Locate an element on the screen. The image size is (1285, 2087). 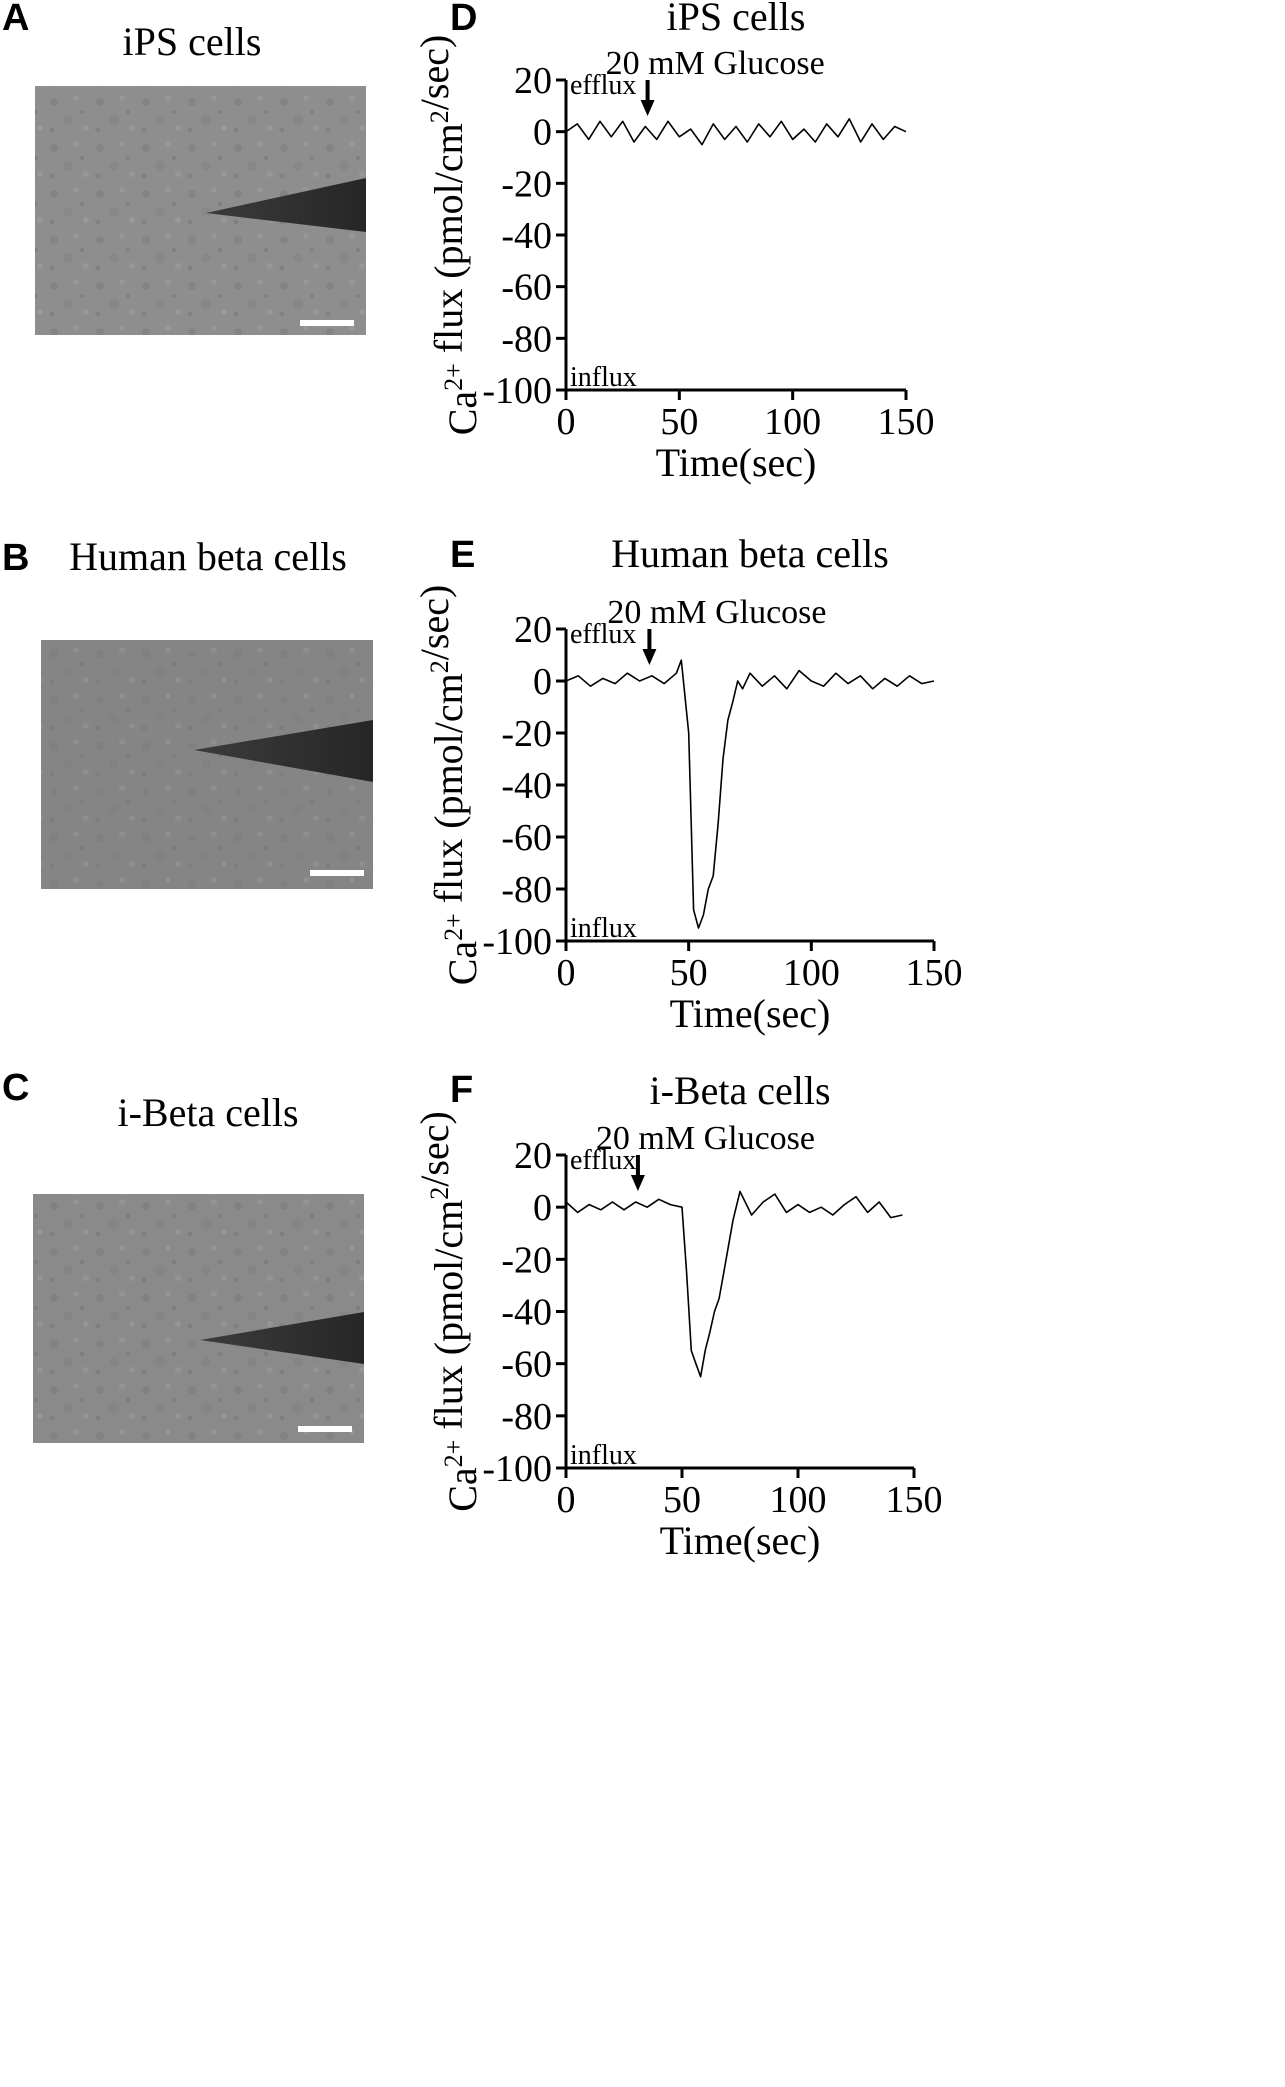
chart-title: iPS cells is located at coordinates (736, 19).